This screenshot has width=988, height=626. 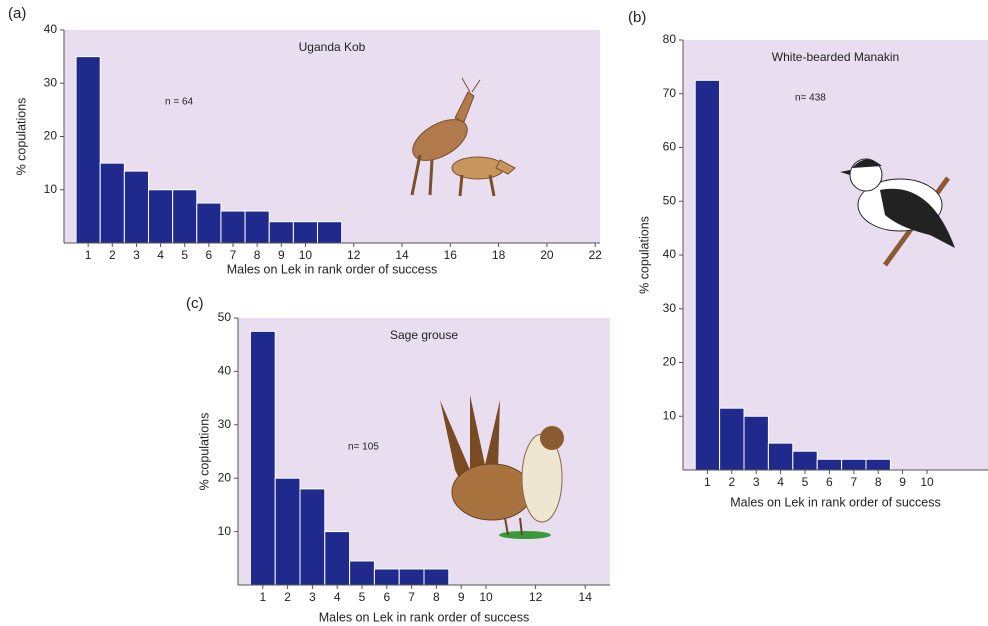 I want to click on chart-title: White-bearded Manakin, so click(x=835, y=57).